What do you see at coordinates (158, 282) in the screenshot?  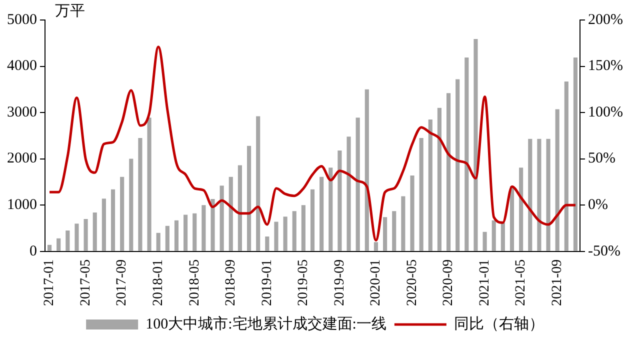 I see `x-tick-label: 2018-01` at bounding box center [158, 282].